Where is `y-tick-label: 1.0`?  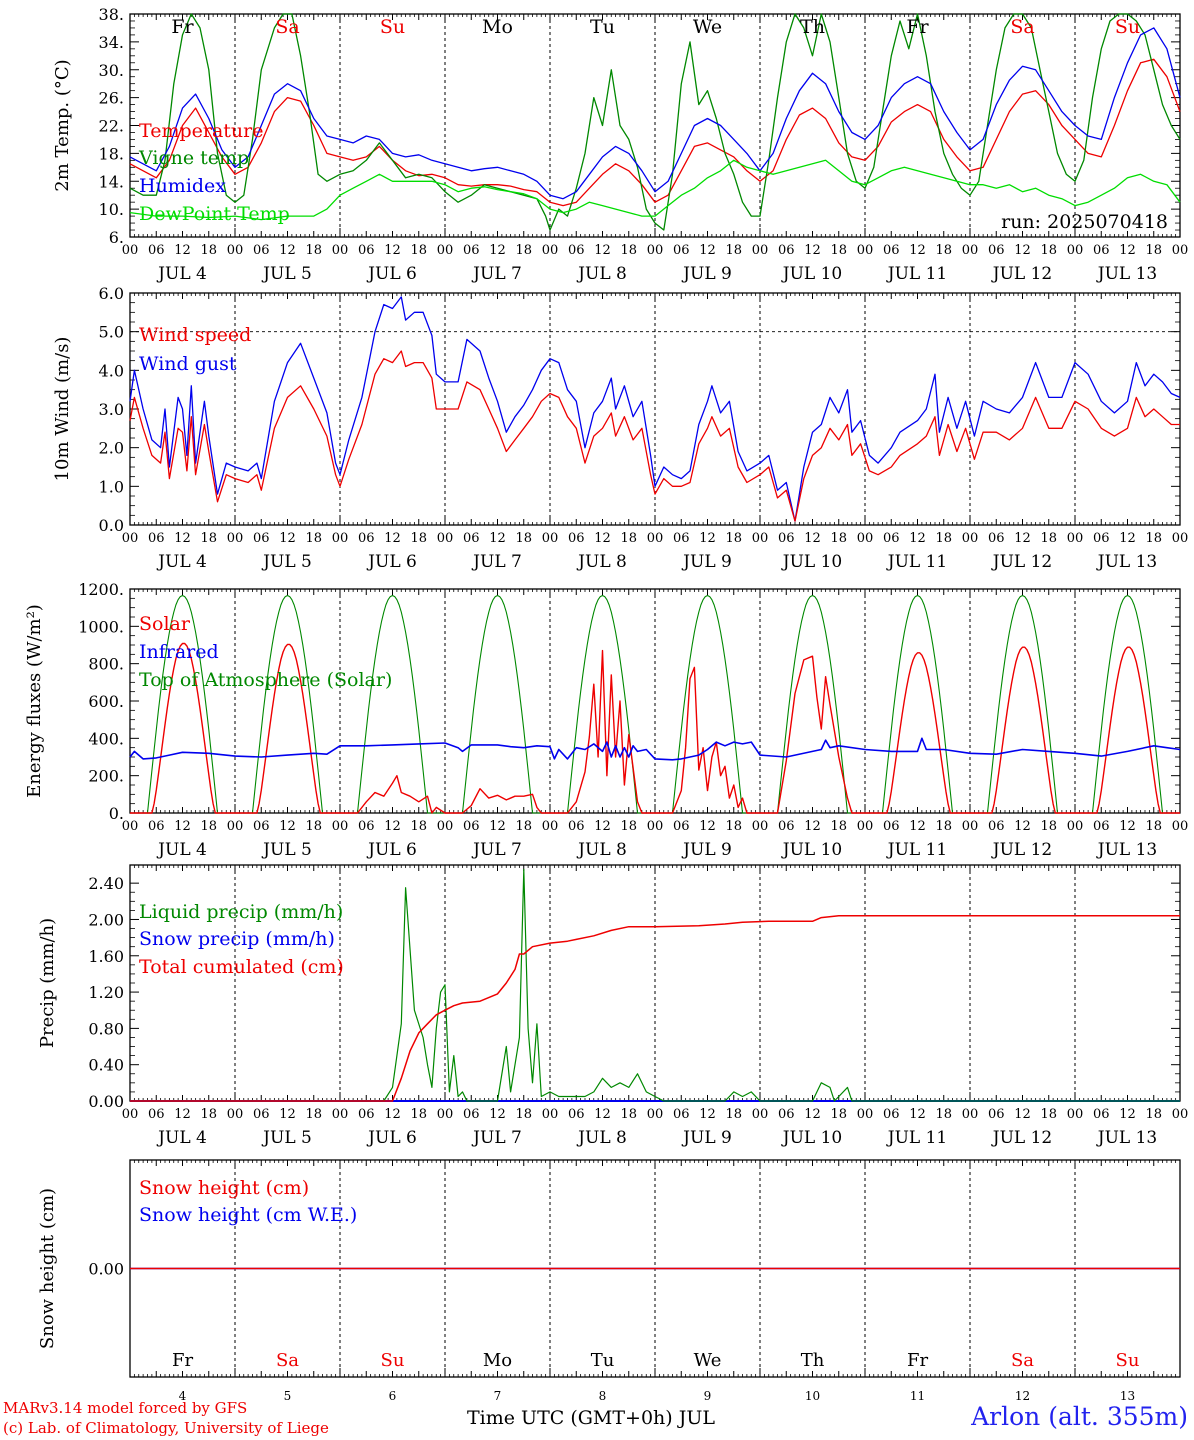 y-tick-label: 1.0 is located at coordinates (111, 486).